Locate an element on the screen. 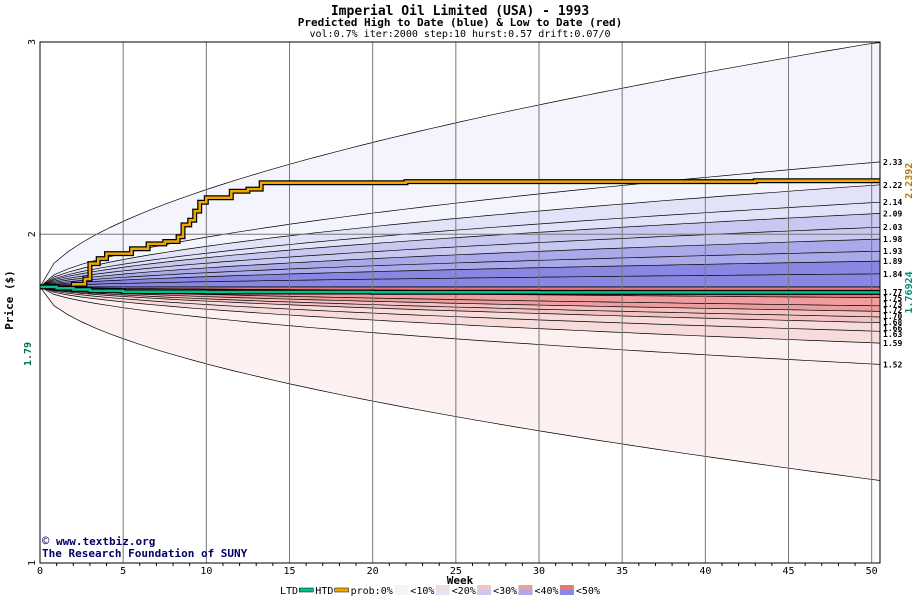 Image resolution: width=920 pixels, height=600 pixels. x-tick-label-10: 10 is located at coordinates (206, 571).